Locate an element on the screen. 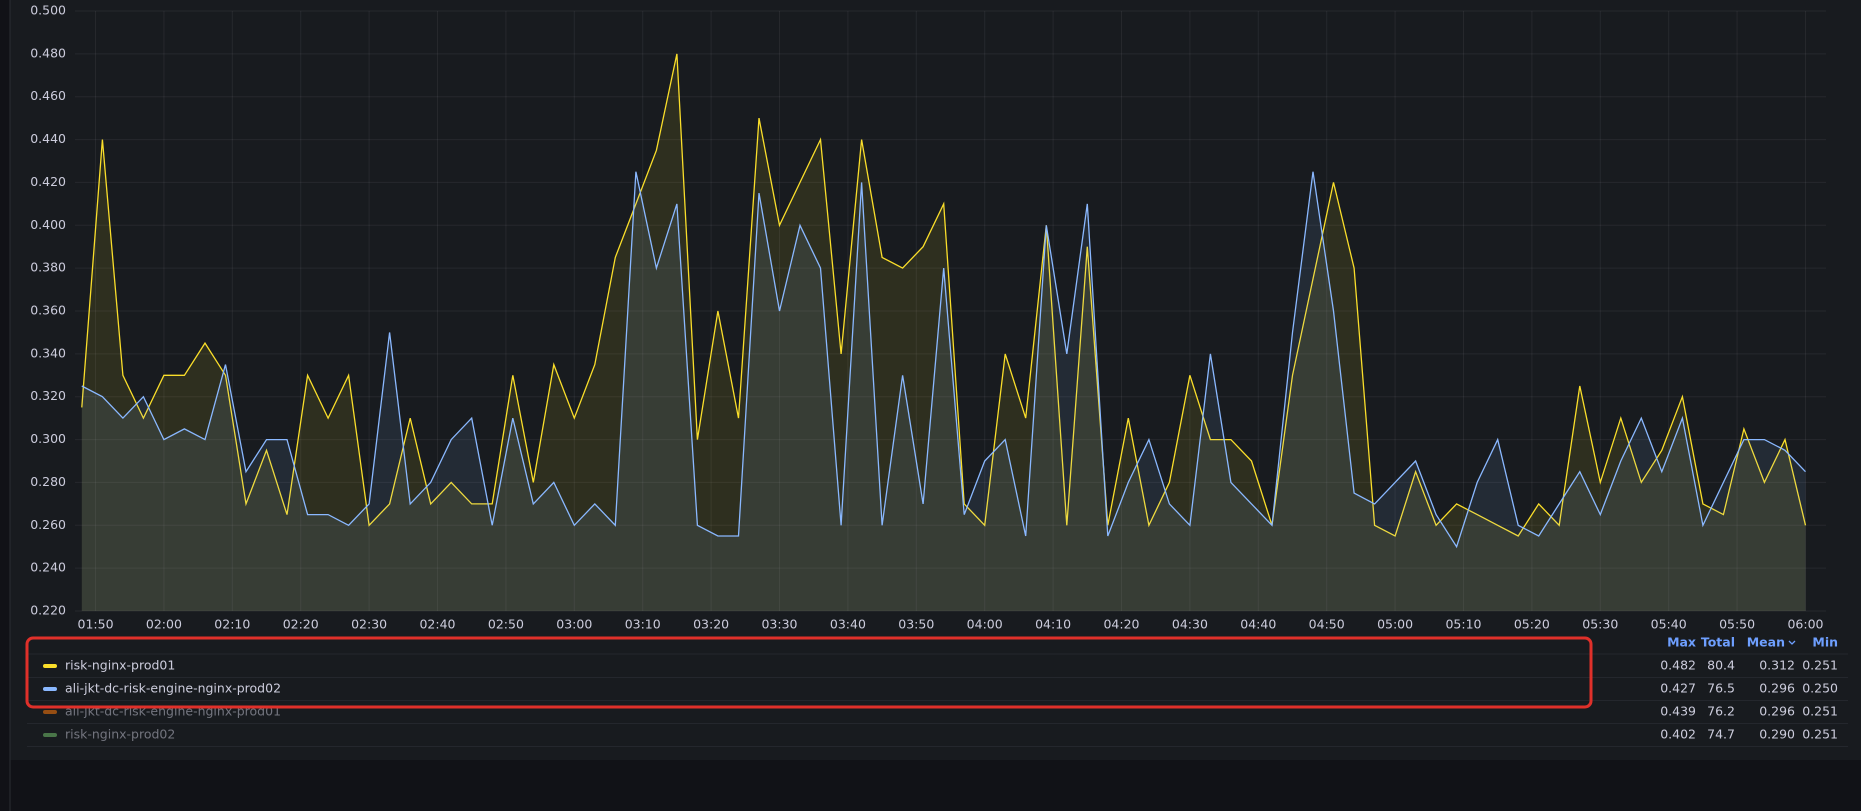 The image size is (1861, 811). y-tick-label: 0.400 is located at coordinates (48, 224).